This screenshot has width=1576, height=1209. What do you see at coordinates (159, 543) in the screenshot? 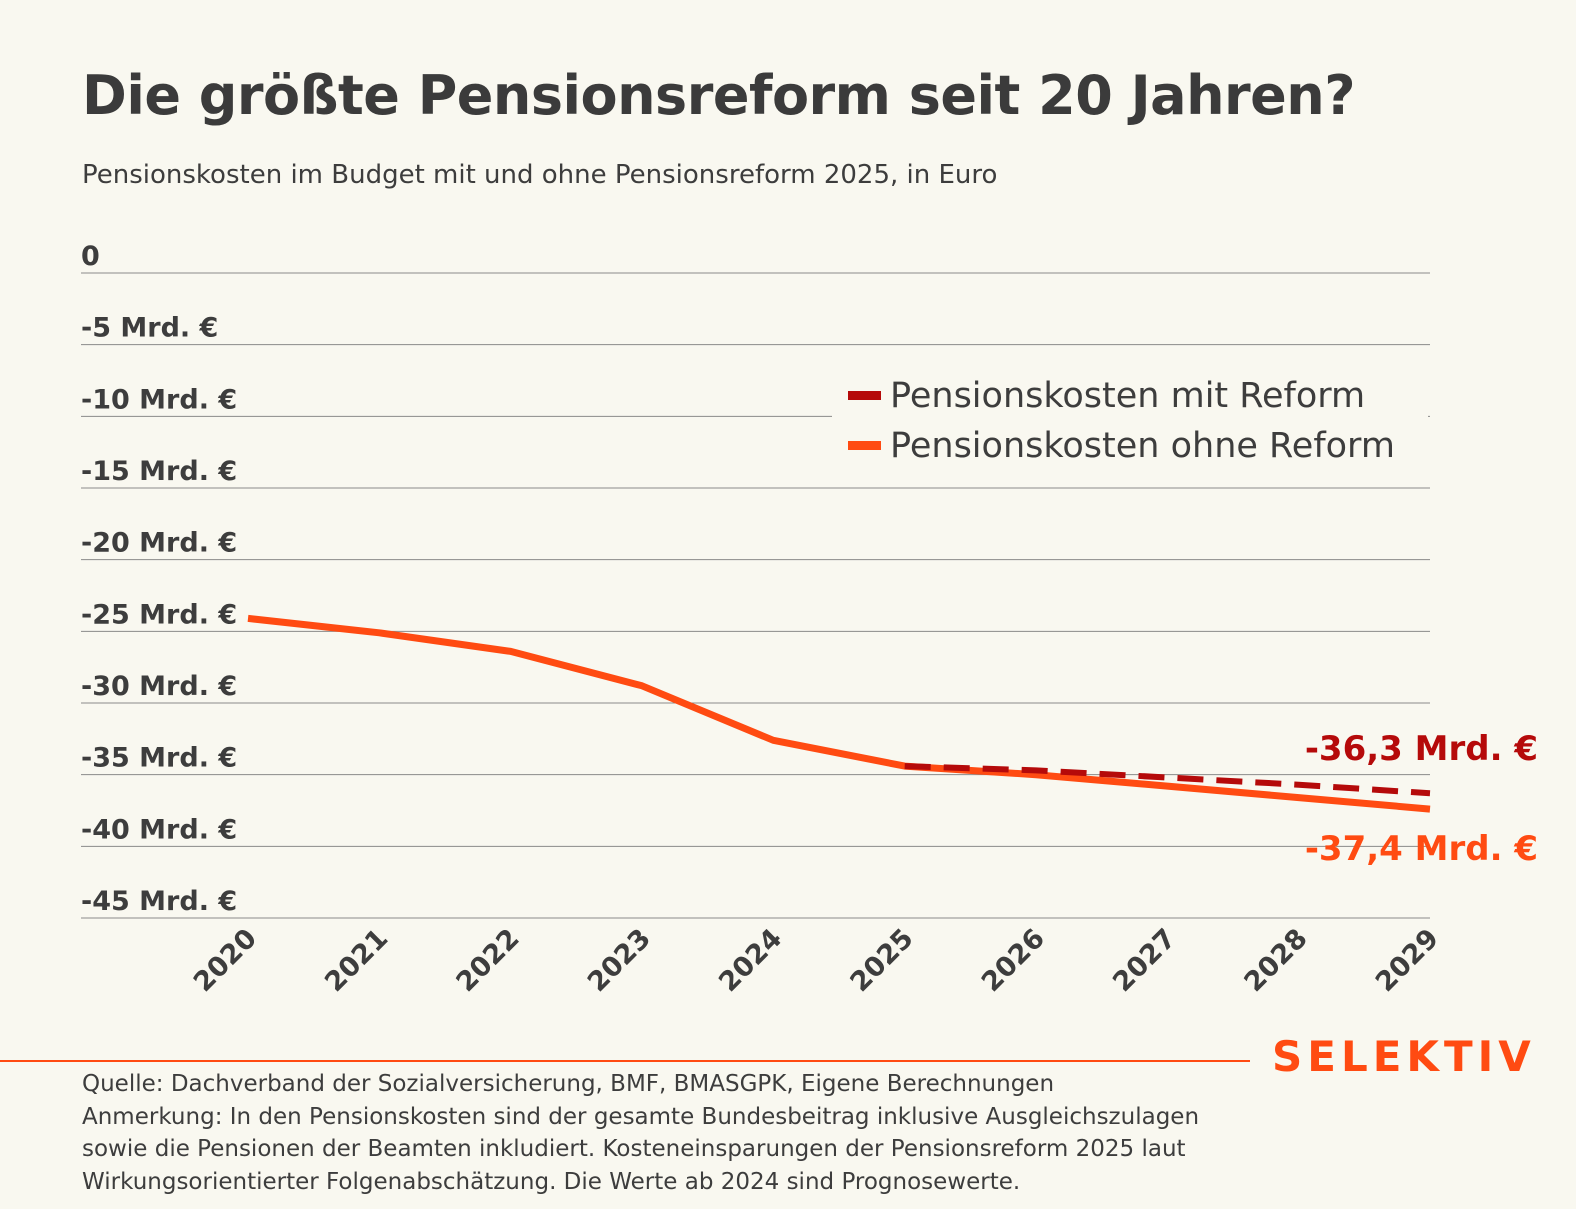
I see `y-tick-label: -20 Mrd. €` at bounding box center [159, 543].